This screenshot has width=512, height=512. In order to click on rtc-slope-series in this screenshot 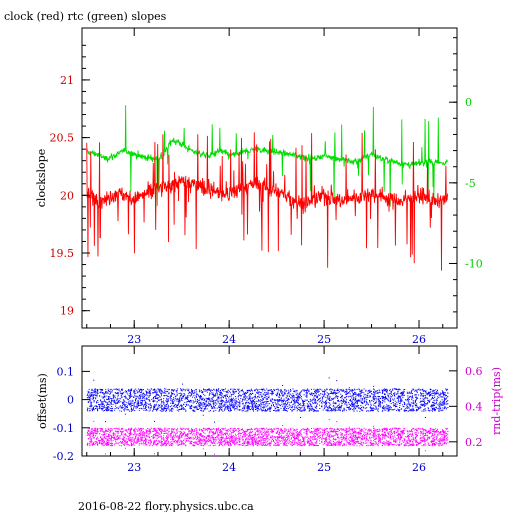, I will do `click(267, 156)`.